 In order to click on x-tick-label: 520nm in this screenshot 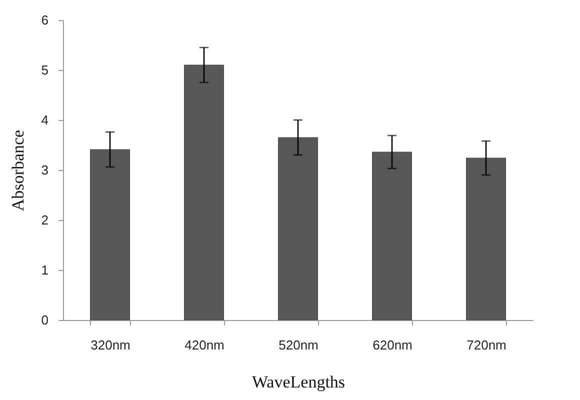, I will do `click(298, 345)`.